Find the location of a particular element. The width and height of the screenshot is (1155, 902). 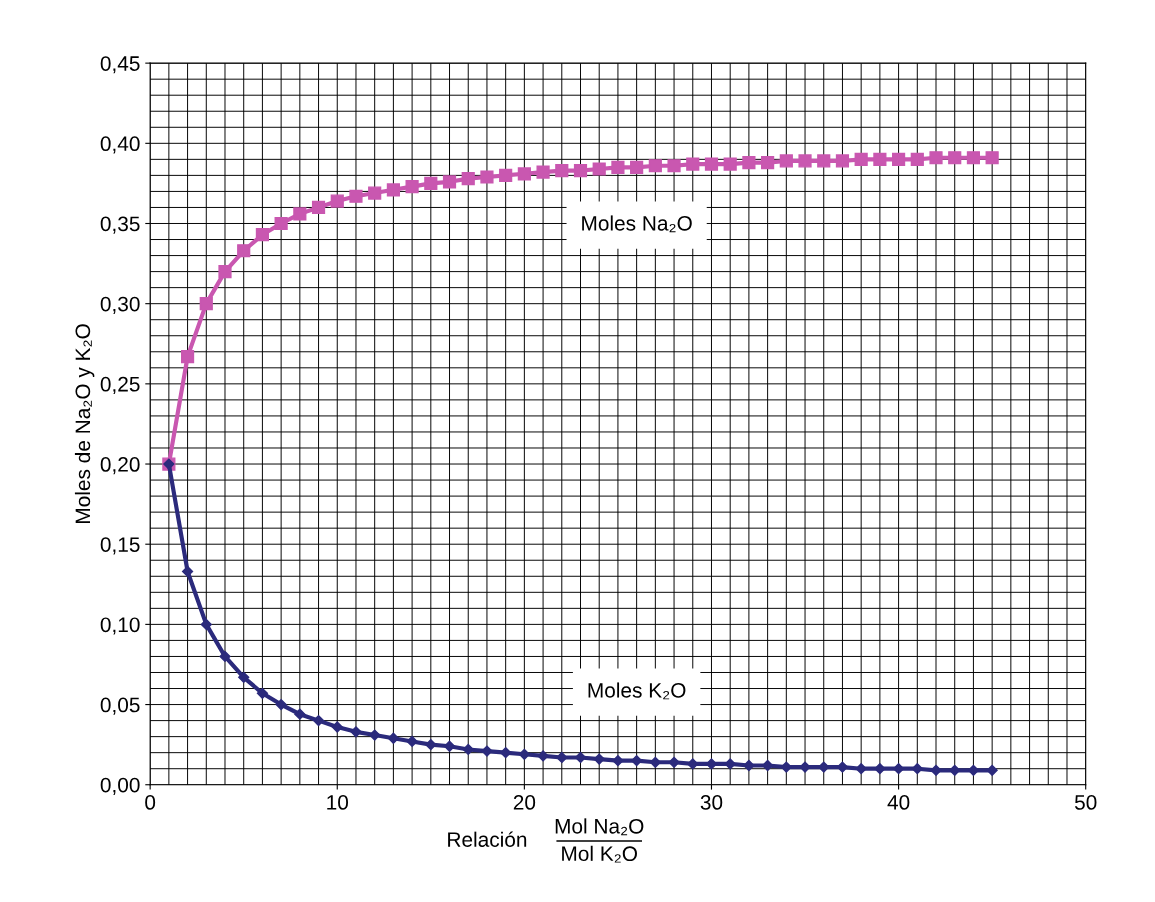

x-axis-title: Relación is located at coordinates (487, 839).